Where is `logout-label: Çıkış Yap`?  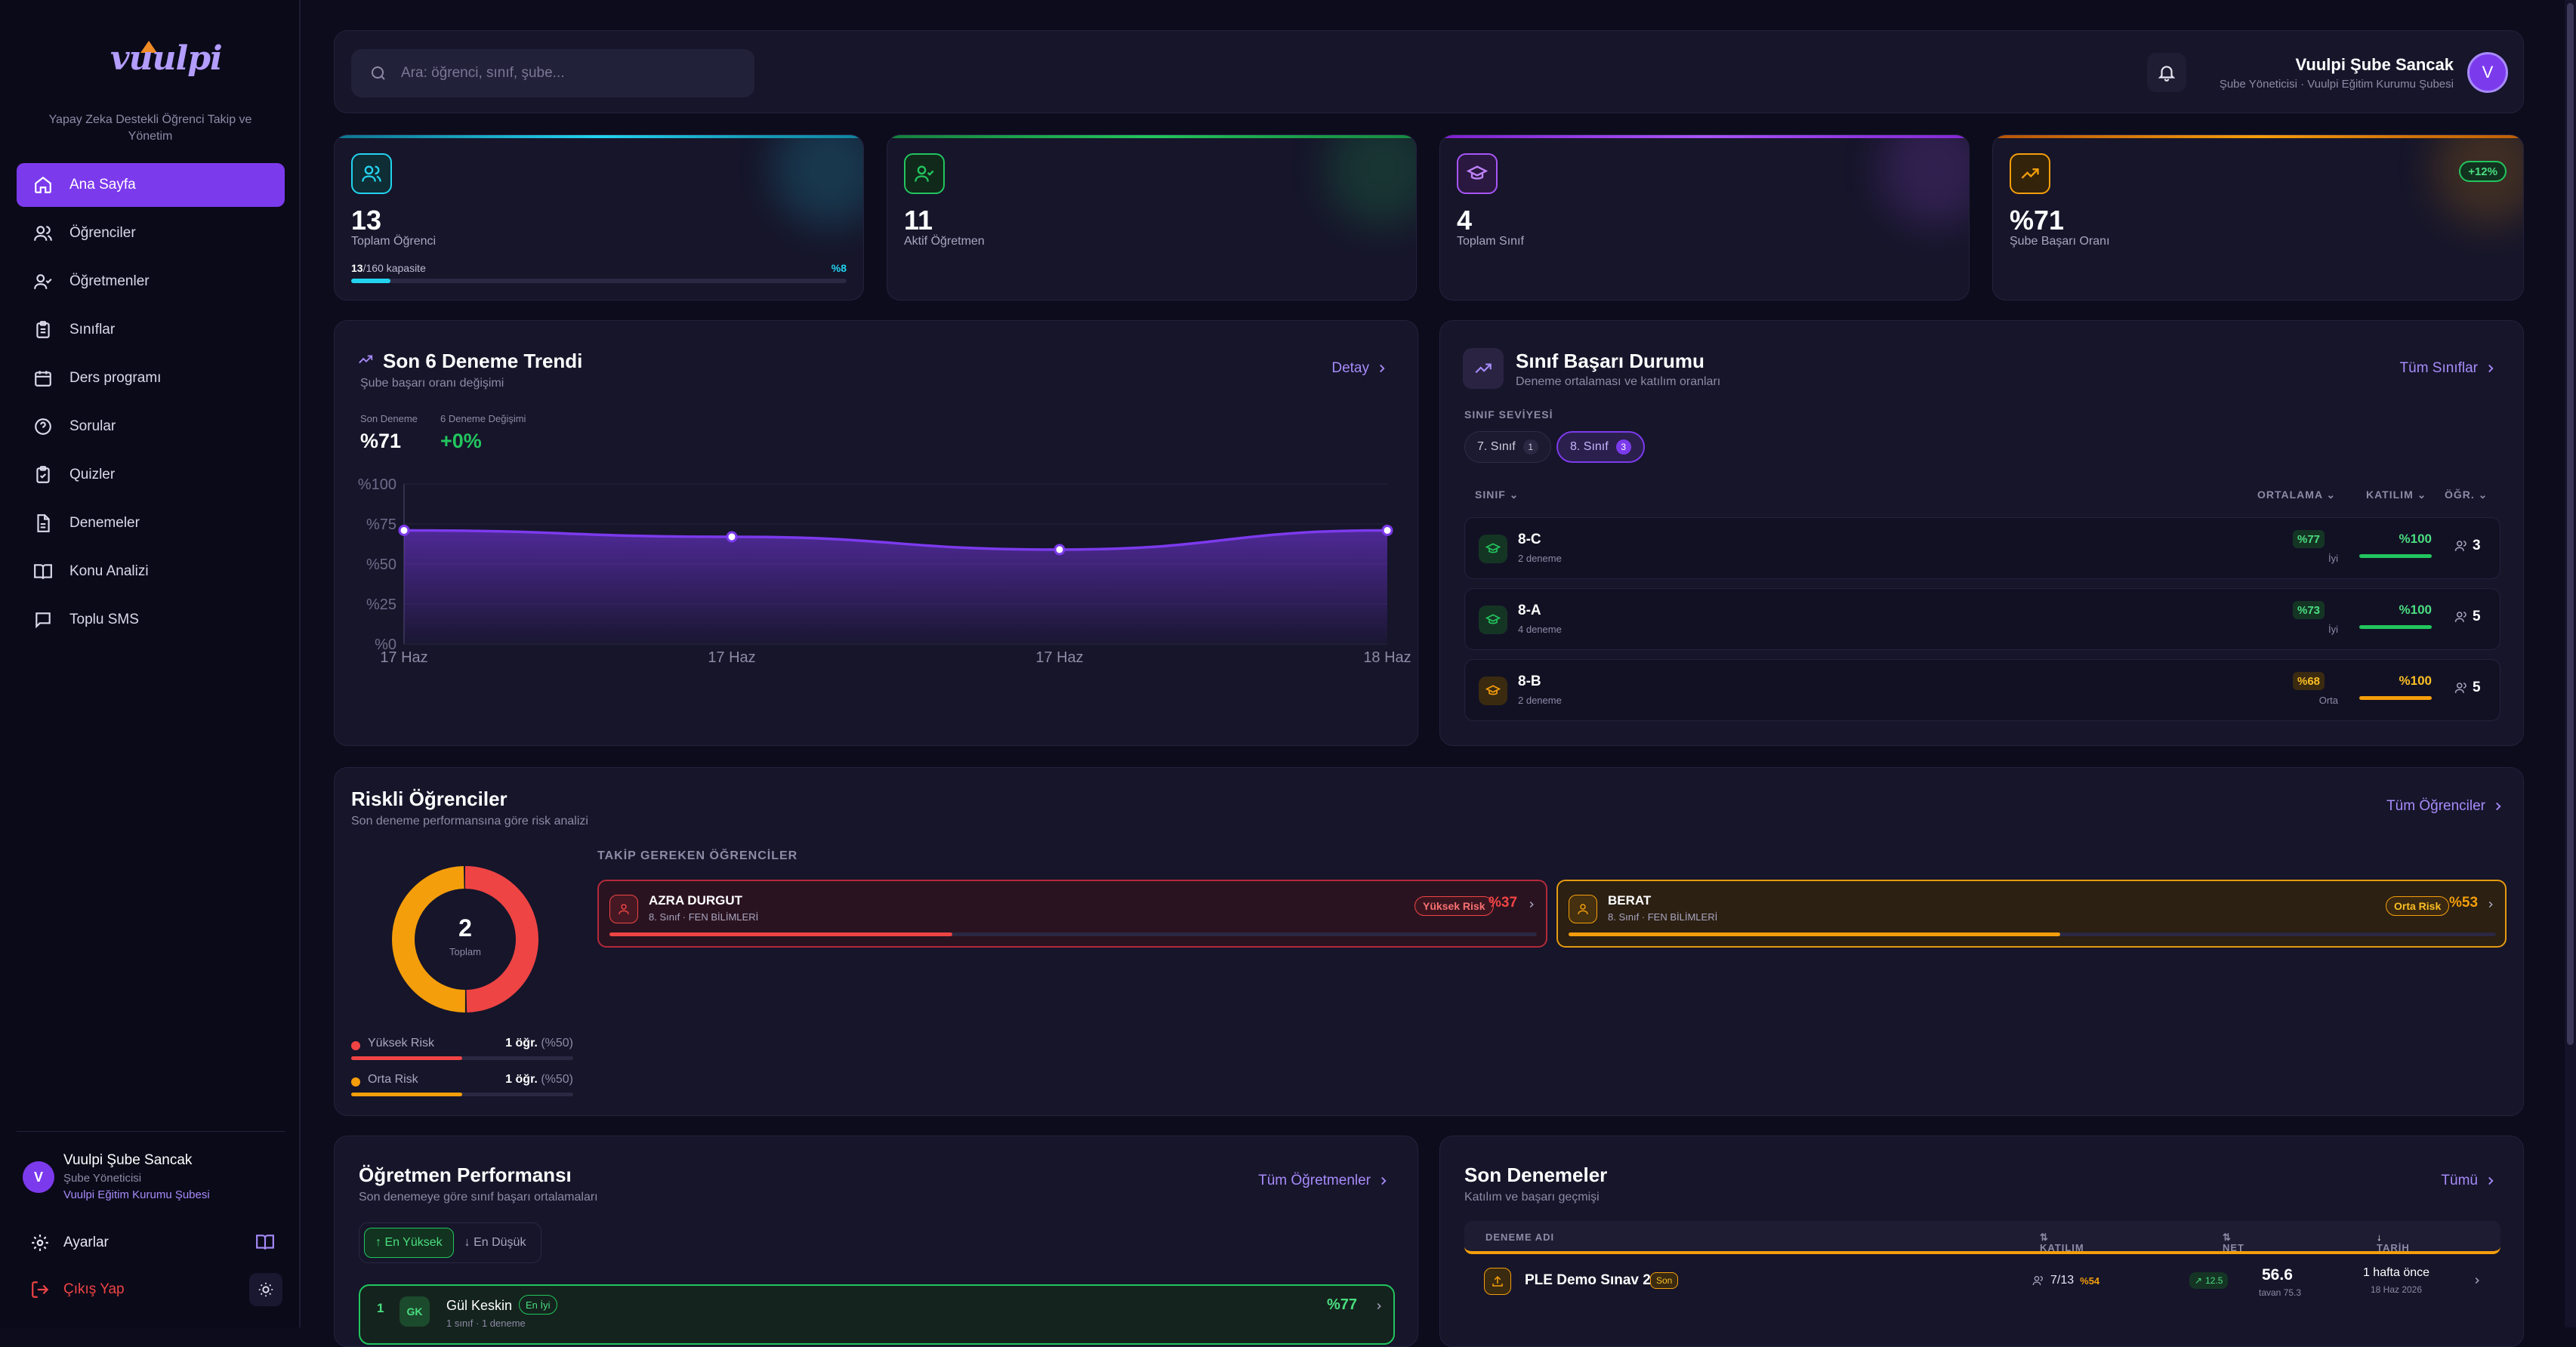 logout-label: Çıkış Yap is located at coordinates (94, 1289).